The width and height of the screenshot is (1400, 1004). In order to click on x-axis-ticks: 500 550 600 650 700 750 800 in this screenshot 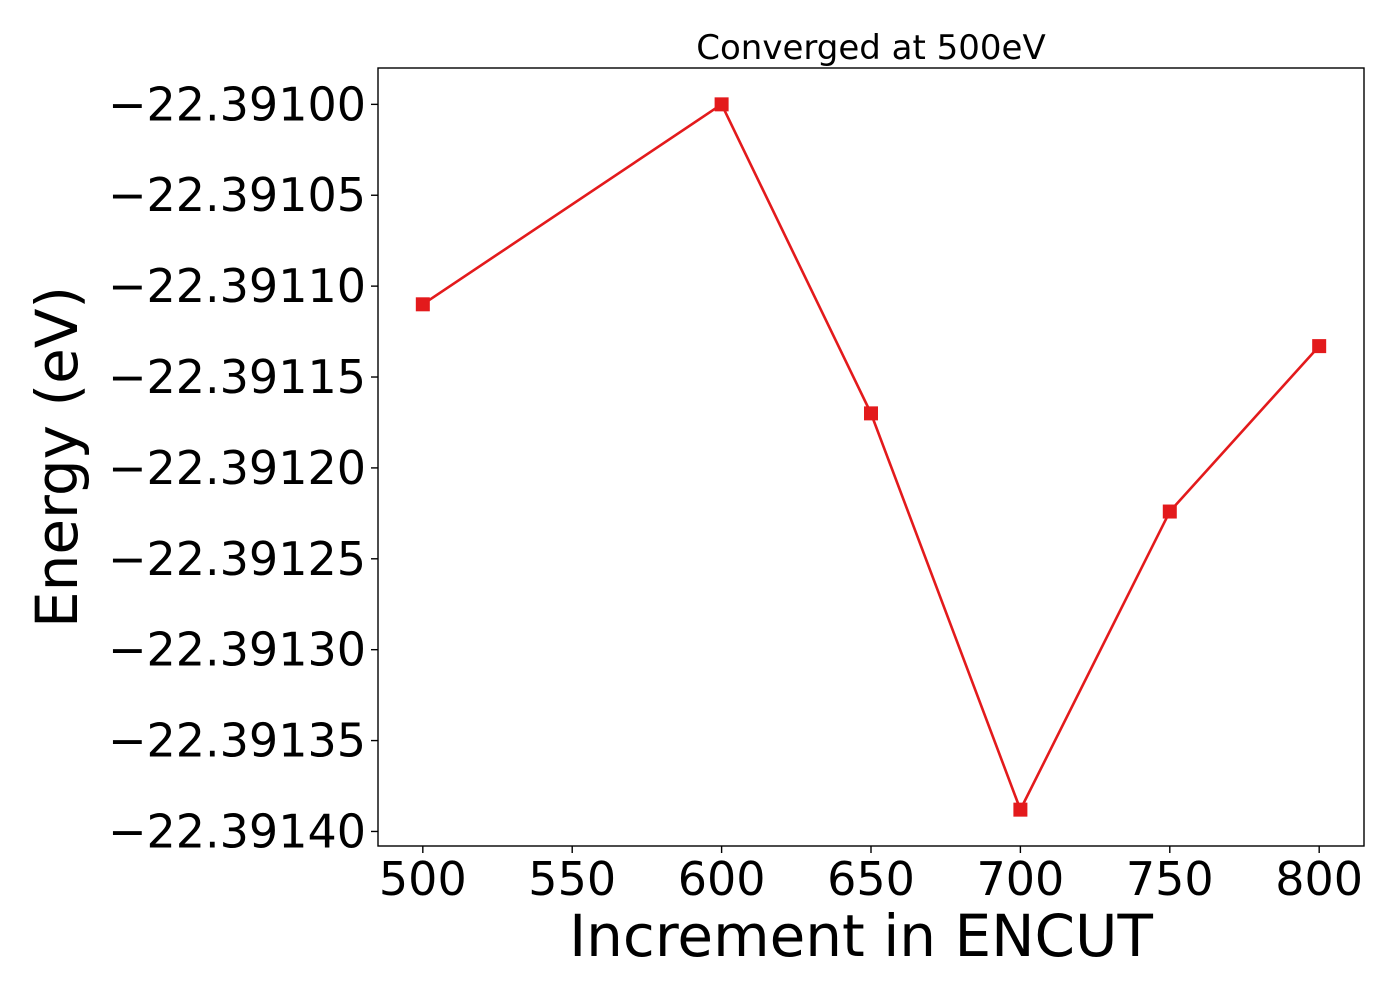, I will do `click(871, 876)`.